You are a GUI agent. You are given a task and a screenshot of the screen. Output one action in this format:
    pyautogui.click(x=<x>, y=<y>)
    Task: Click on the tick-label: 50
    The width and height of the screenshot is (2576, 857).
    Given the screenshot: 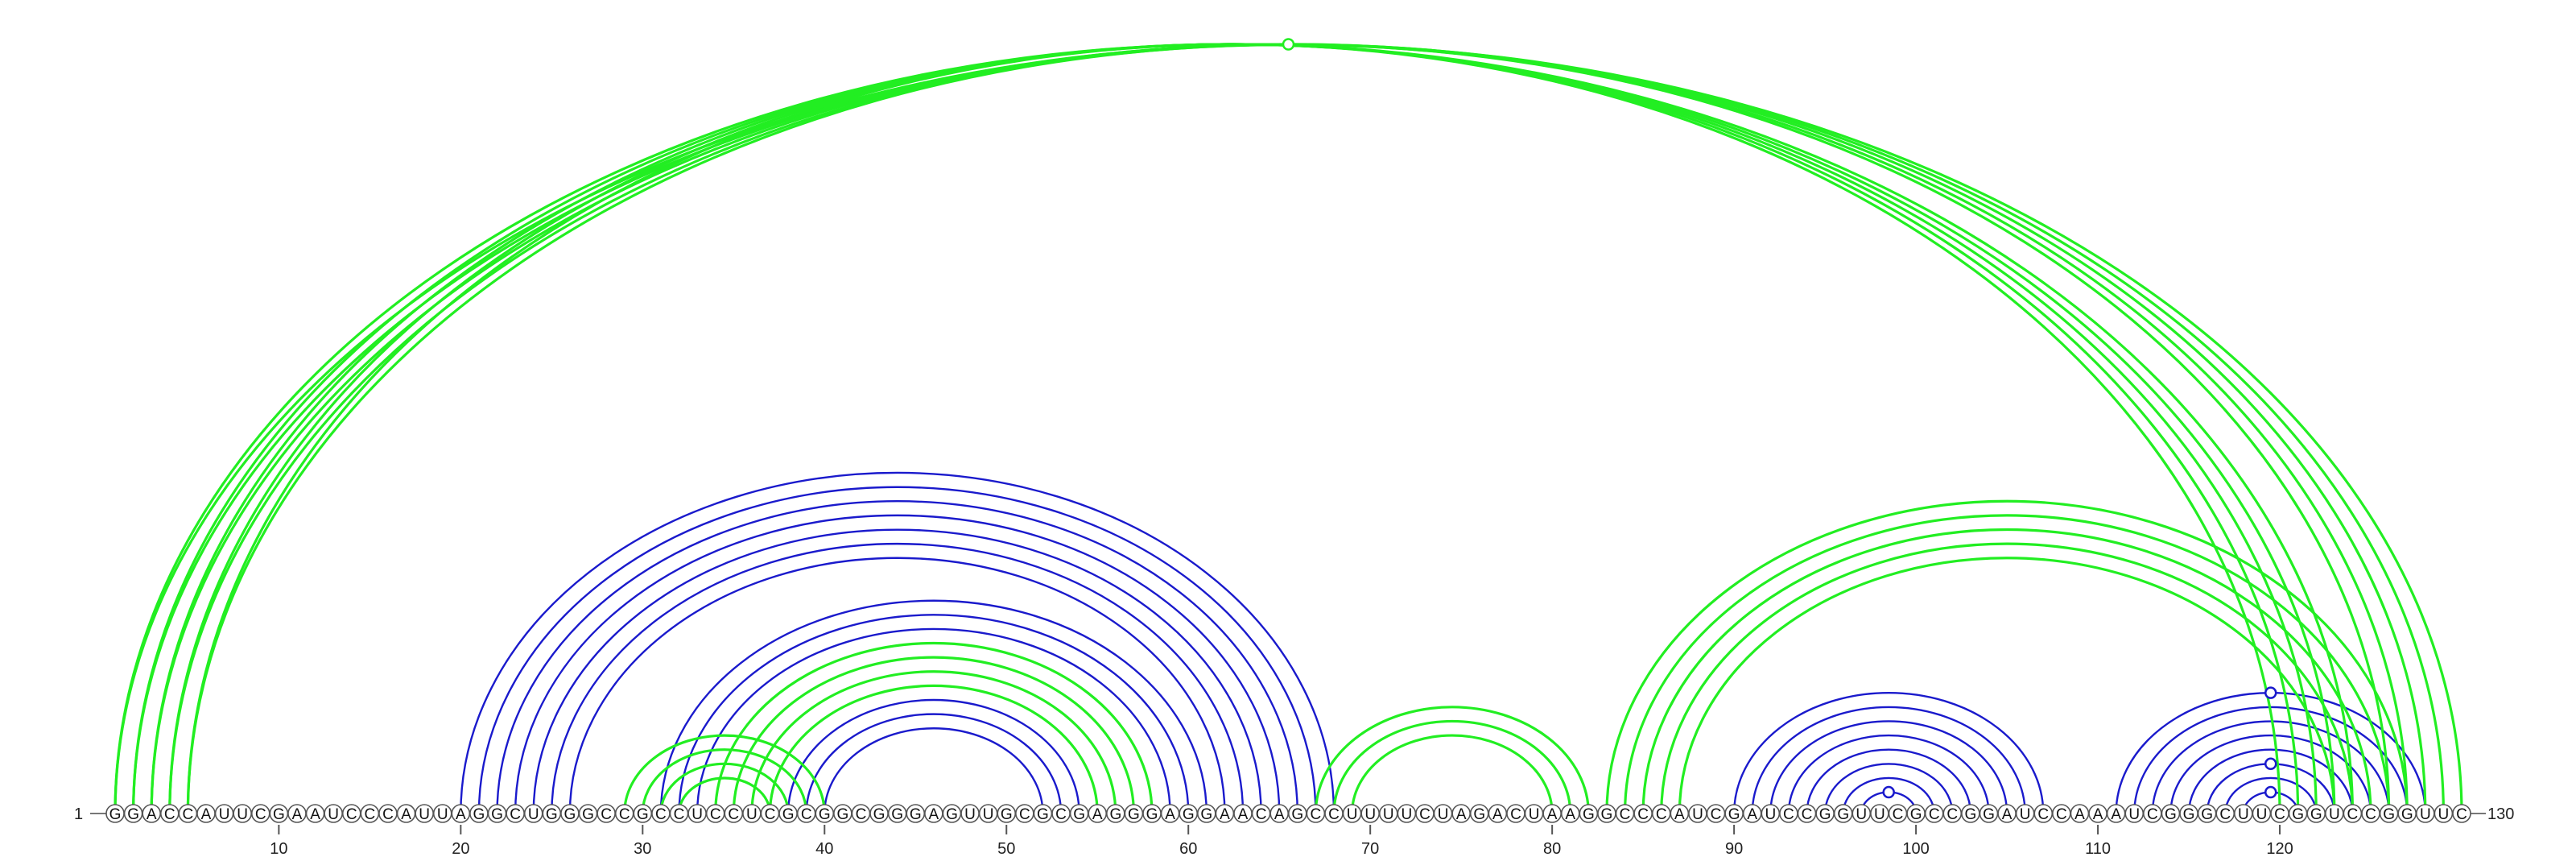 What is the action you would take?
    pyautogui.click(x=1006, y=849)
    